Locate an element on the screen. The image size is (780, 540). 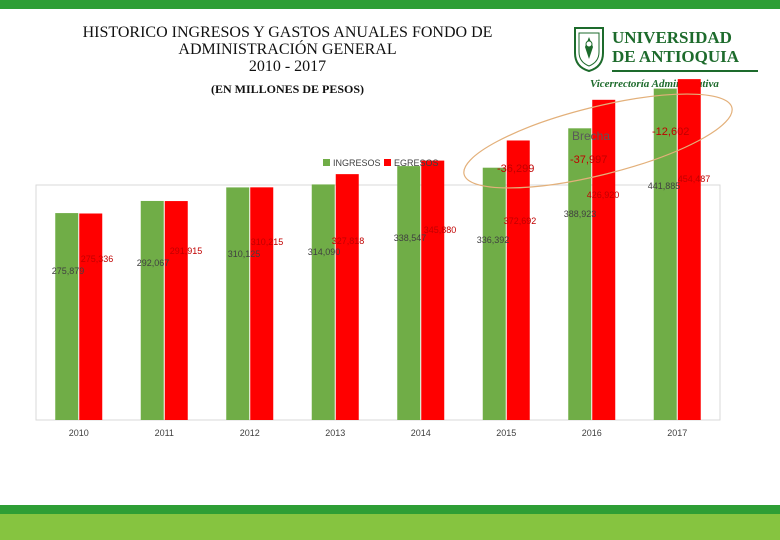
label-egresos-2016: 426,920 is located at coordinates (603, 195).